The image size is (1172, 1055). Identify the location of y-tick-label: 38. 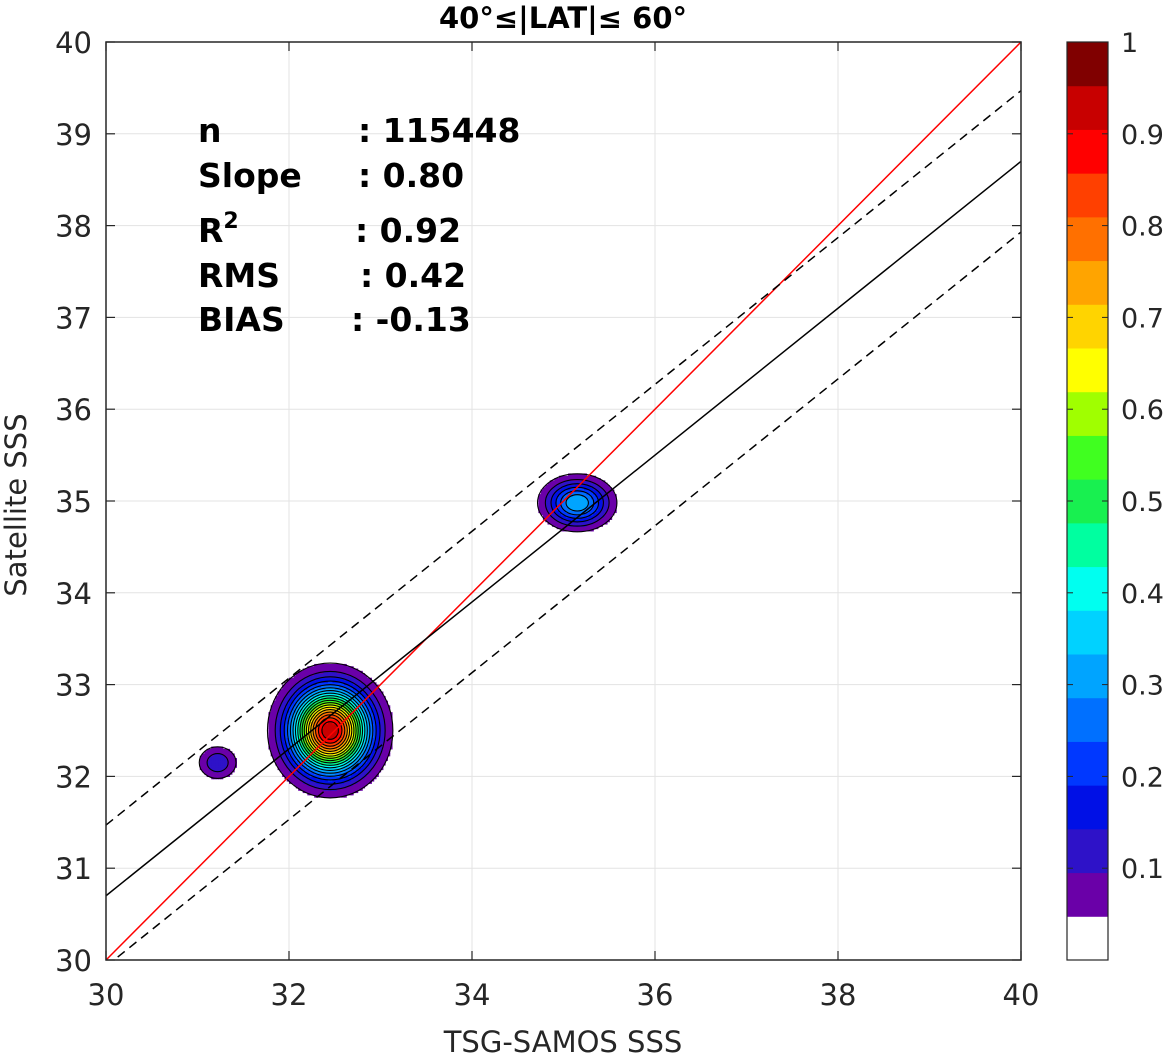
(73, 227).